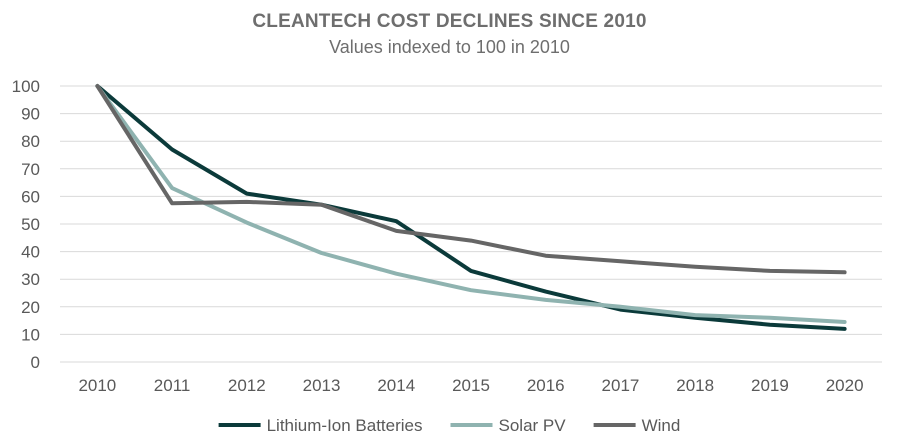  Describe the element at coordinates (30, 169) in the screenshot. I see `y-tick-label: 70` at that location.